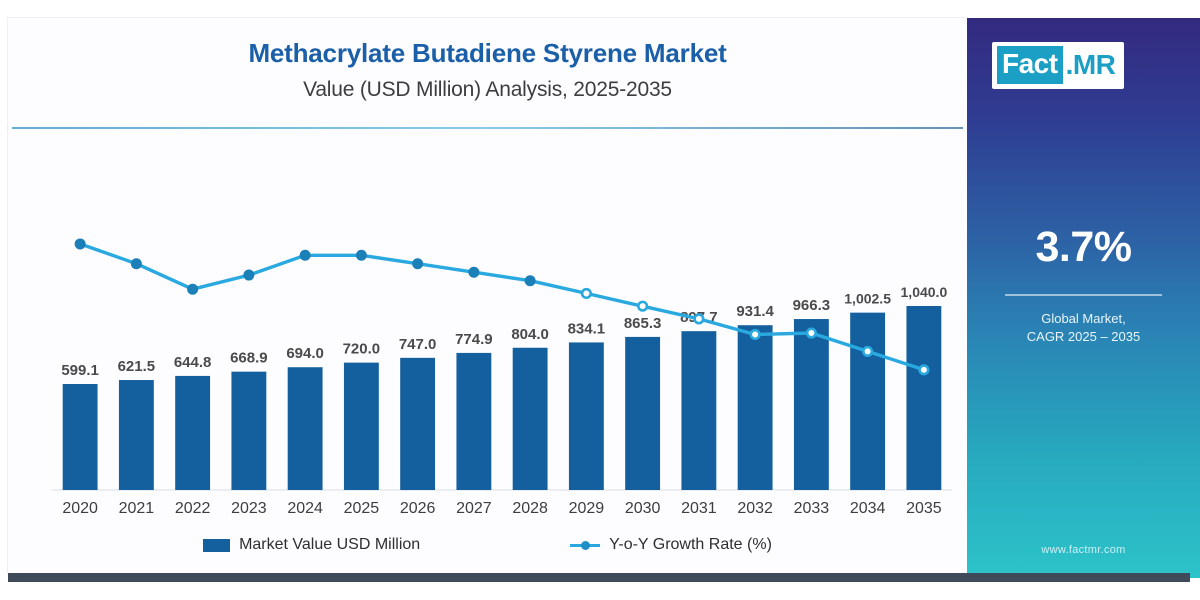  Describe the element at coordinates (330, 544) in the screenshot. I see `legend-label-bar: Market Value USD Million` at that location.